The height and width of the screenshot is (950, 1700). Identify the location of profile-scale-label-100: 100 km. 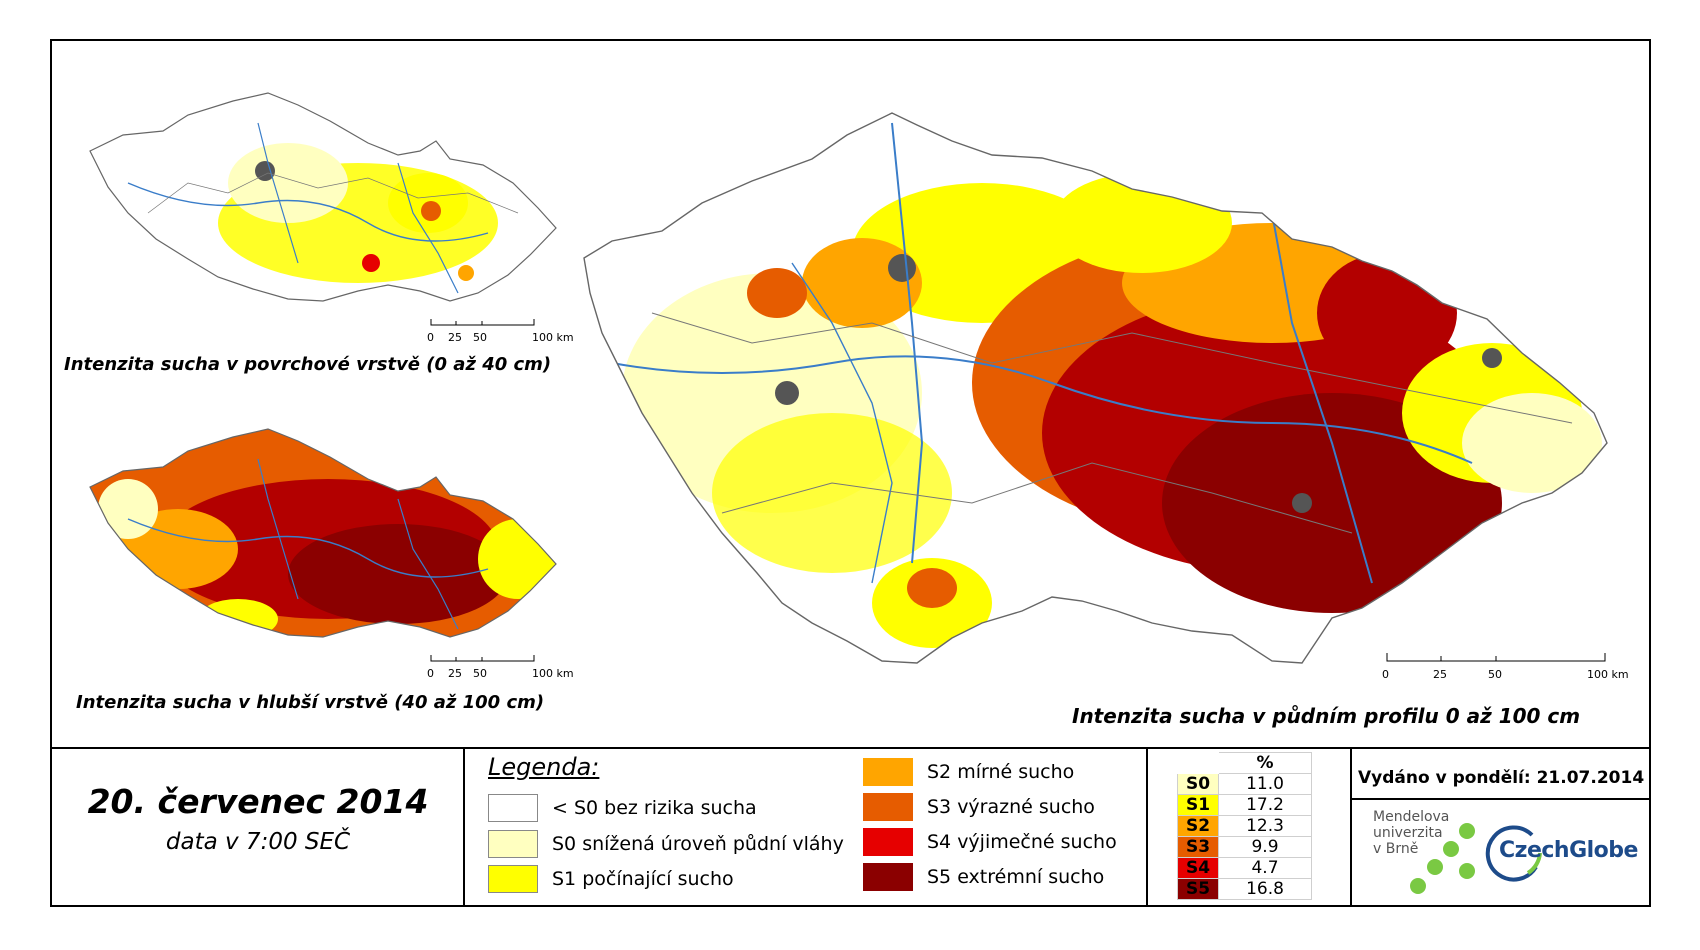
(1608, 674).